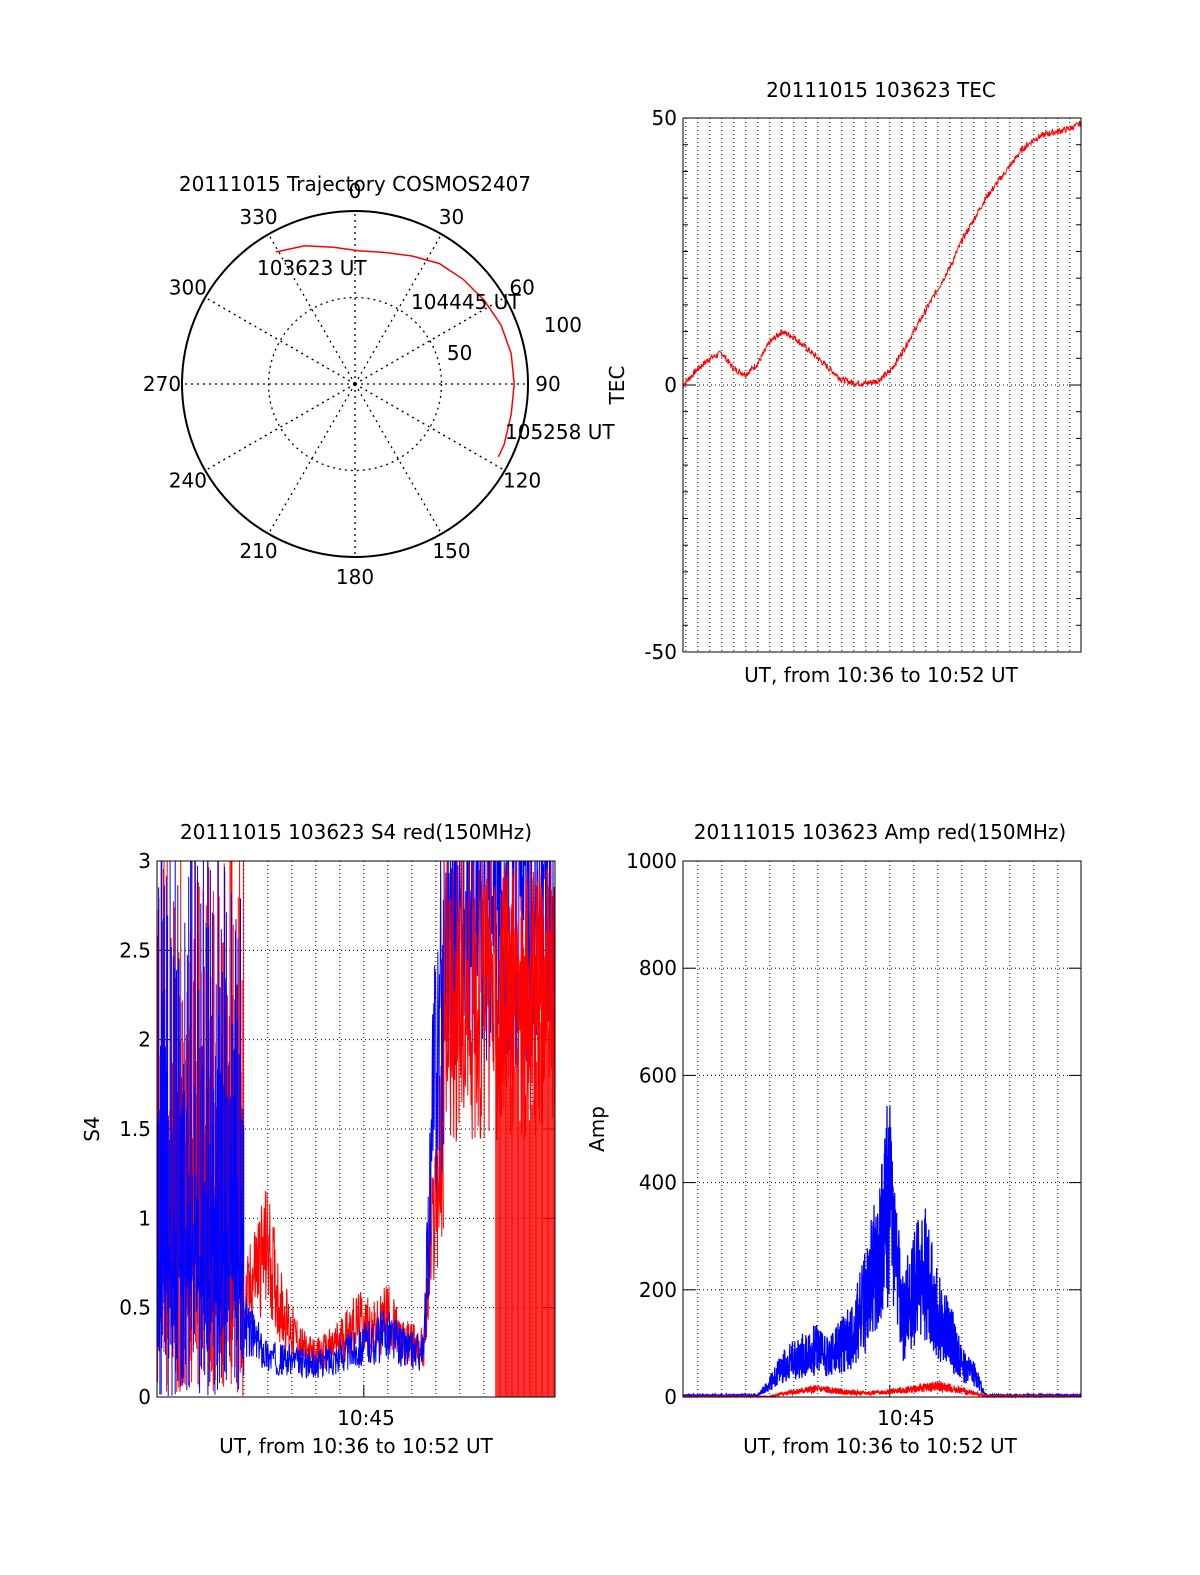 The image size is (1200, 1575). I want to click on s4-ytick-label: 0.5, so click(135, 1308).